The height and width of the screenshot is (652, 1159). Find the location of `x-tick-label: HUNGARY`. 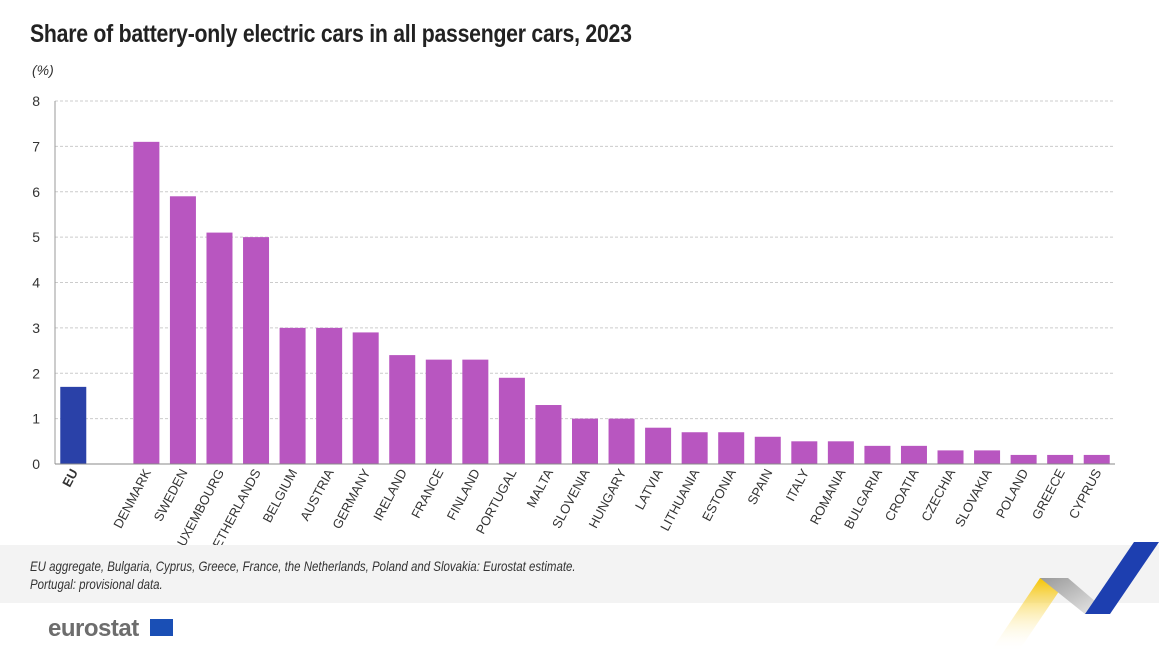

x-tick-label: HUNGARY is located at coordinates (608, 498).